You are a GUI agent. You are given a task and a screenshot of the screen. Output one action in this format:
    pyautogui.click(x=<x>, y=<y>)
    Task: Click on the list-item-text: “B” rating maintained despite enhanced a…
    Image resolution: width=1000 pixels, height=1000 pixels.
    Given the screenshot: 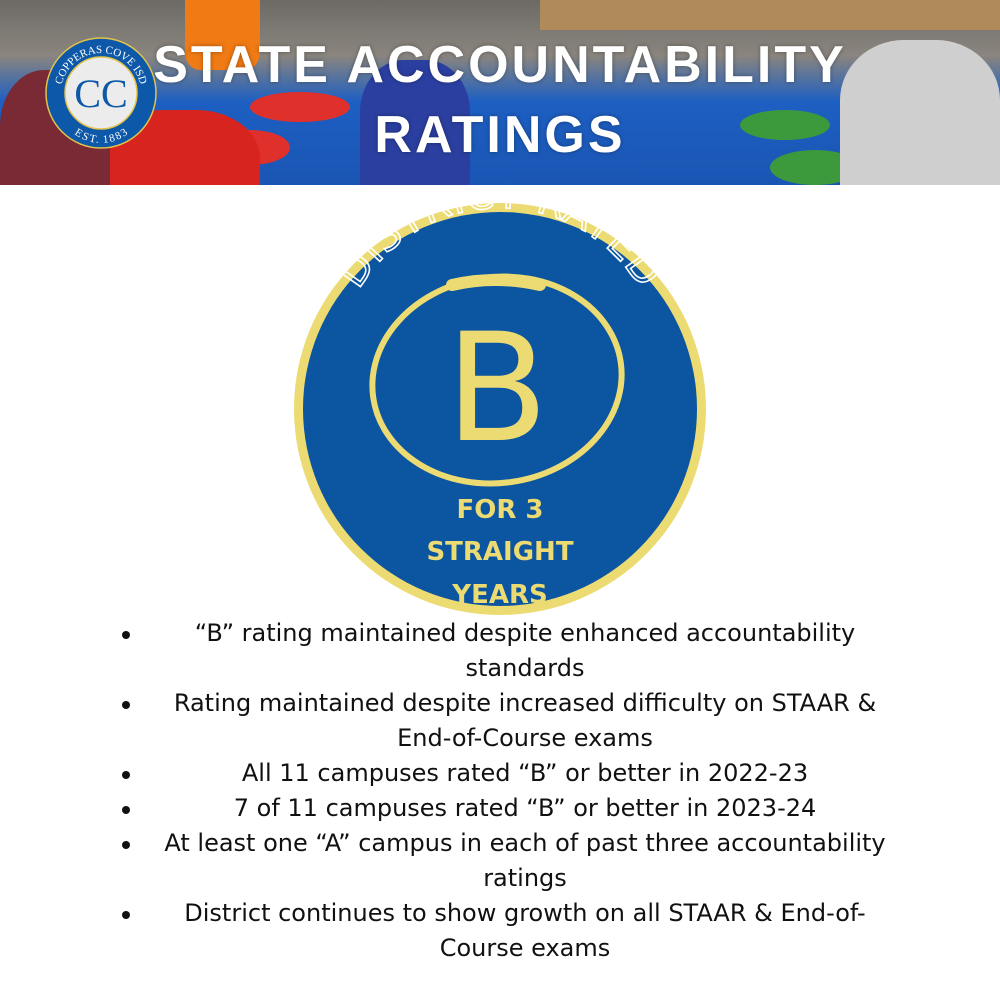 What is the action you would take?
    pyautogui.click(x=525, y=650)
    